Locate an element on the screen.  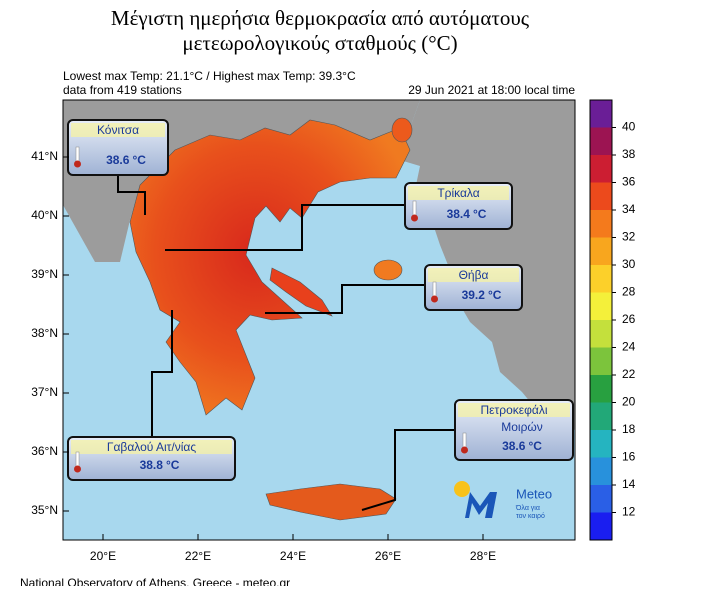
callout-name: Μοιρών is located at coordinates (522, 427).